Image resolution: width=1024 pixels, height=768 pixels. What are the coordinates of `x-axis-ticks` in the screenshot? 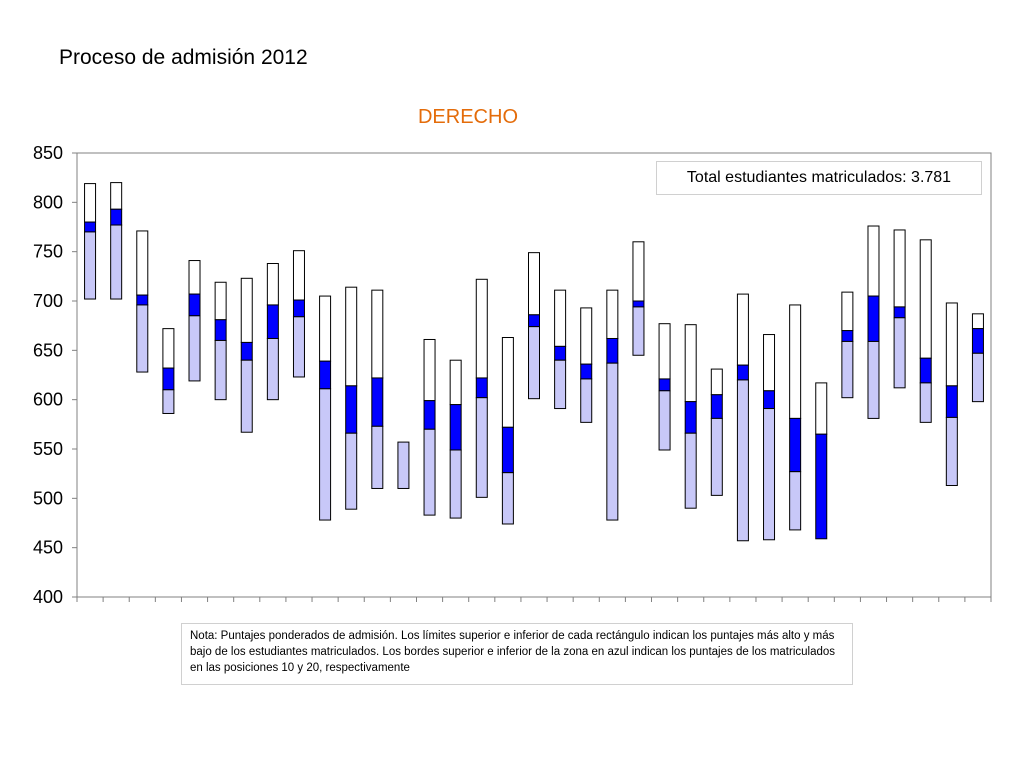 It's located at (534, 599).